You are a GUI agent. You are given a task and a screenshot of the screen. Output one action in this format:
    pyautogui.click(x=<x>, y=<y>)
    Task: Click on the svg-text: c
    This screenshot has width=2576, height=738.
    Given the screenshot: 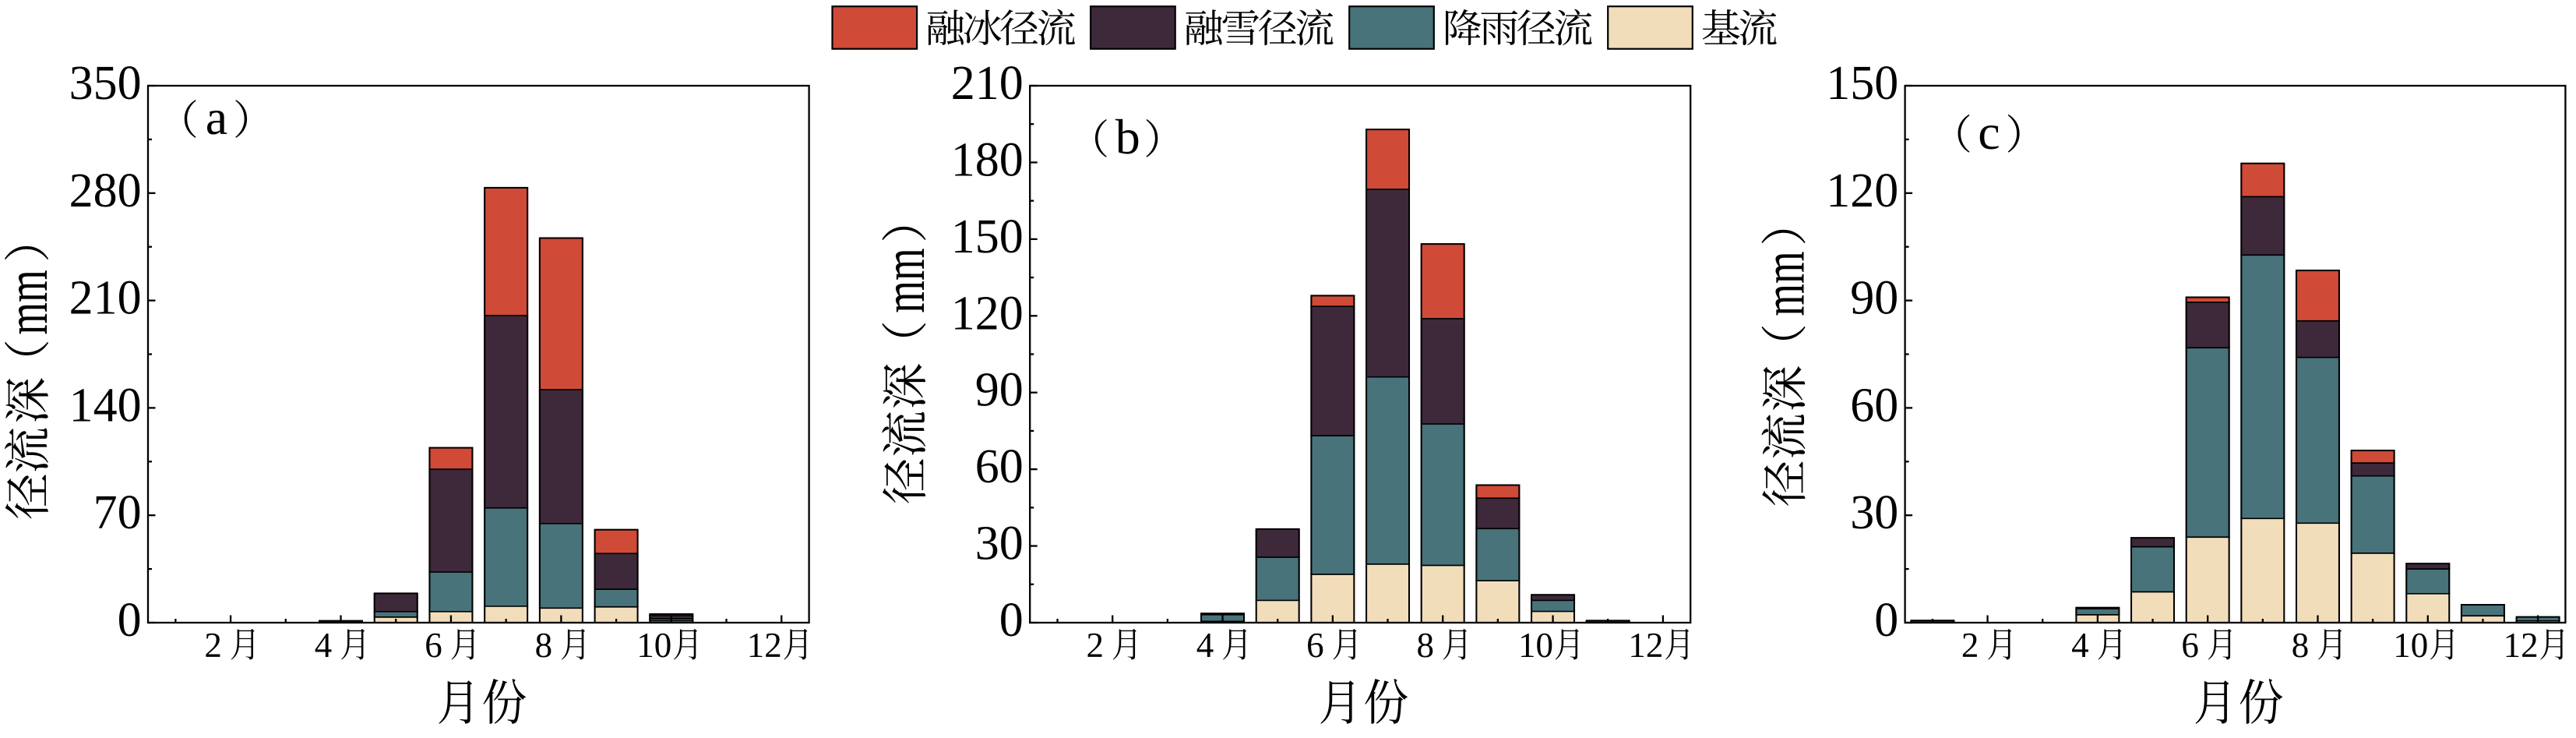 What is the action you would take?
    pyautogui.click(x=1989, y=132)
    